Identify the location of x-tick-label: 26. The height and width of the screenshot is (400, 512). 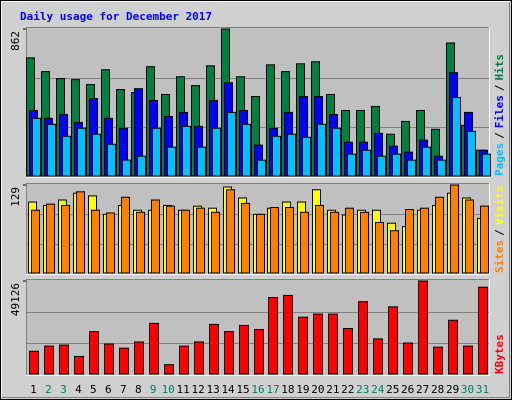
(407, 389).